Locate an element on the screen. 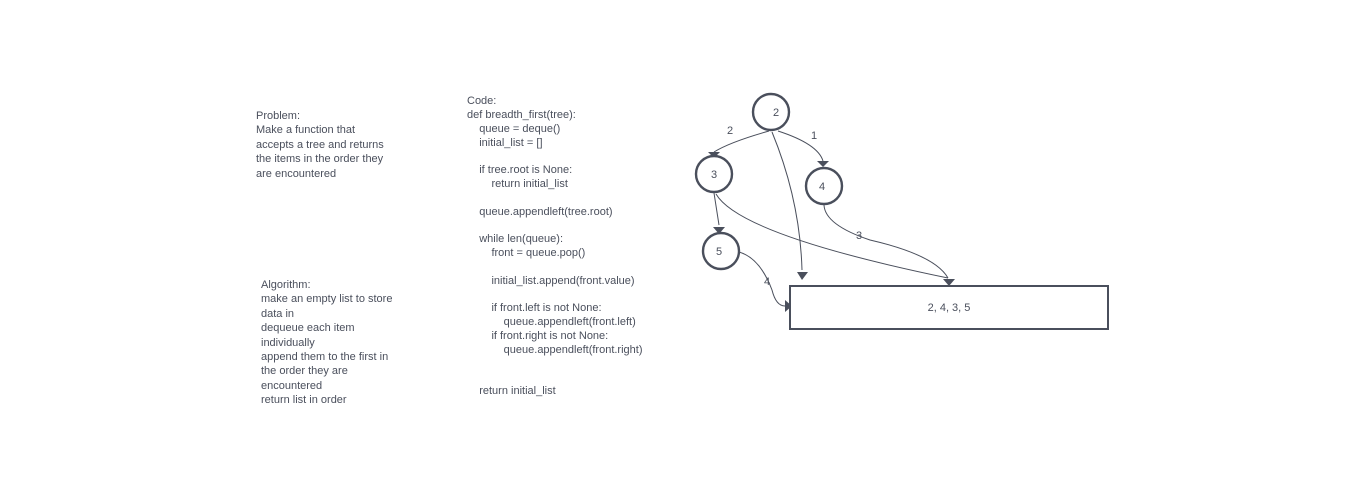  edge-left-to-result is located at coordinates (832, 236).